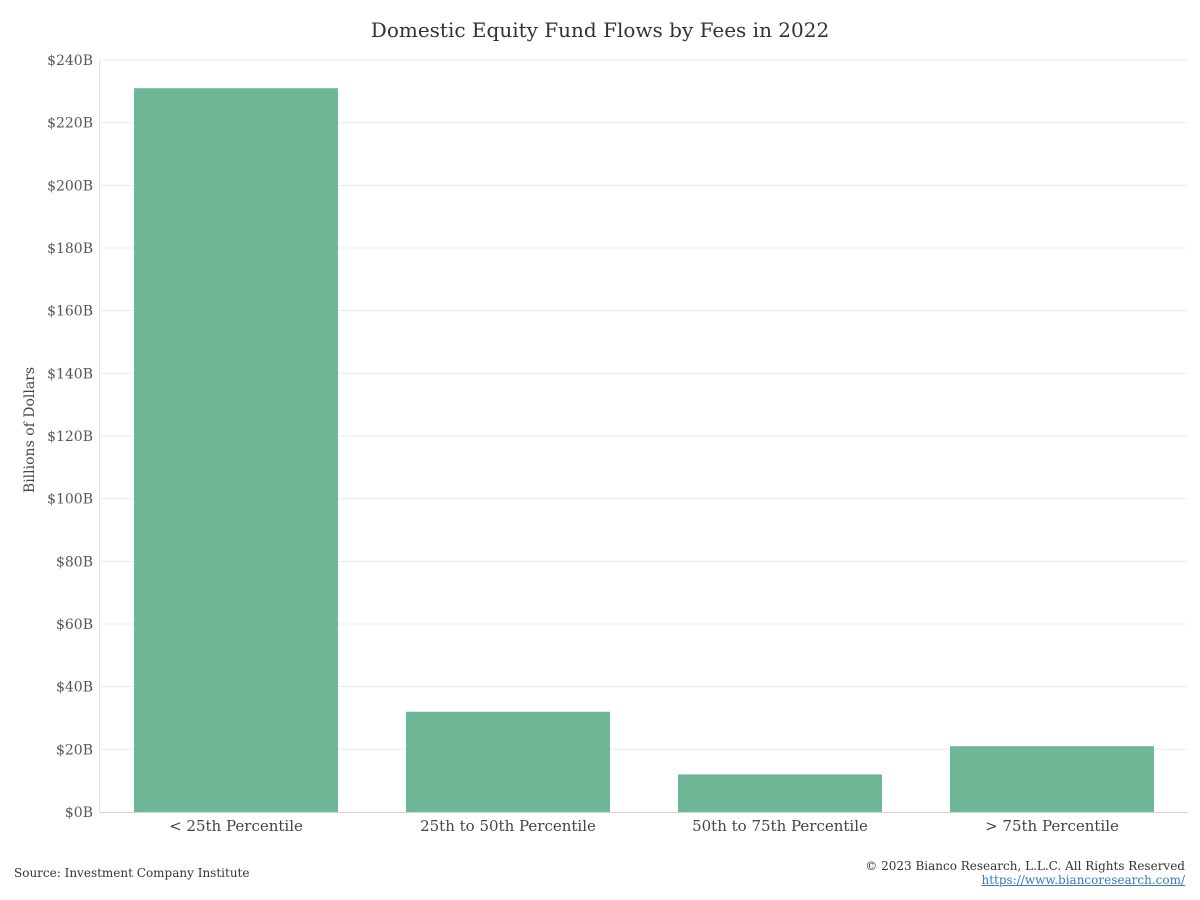  Describe the element at coordinates (30, 430) in the screenshot. I see `y-axis-label: Billions of Dollars` at that location.